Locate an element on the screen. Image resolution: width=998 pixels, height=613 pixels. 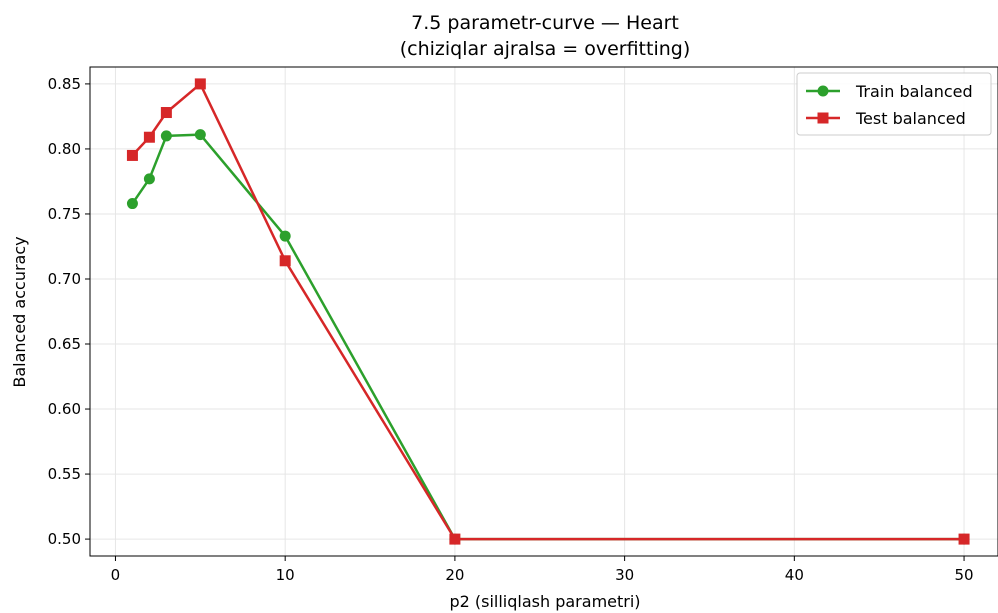
y-tick-label: 0.60 is located at coordinates (64, 409).